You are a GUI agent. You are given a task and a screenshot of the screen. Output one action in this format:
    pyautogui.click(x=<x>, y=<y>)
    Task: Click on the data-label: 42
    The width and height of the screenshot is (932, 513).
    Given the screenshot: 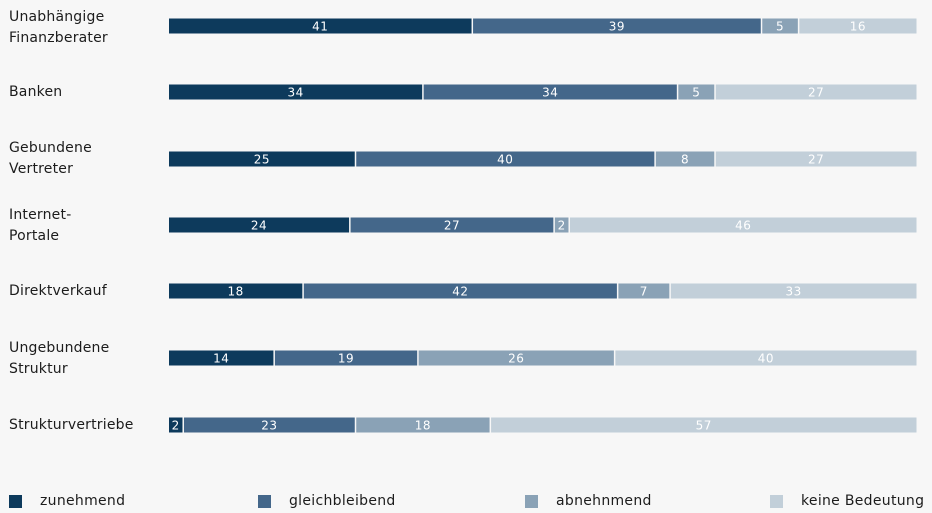 What is the action you would take?
    pyautogui.click(x=460, y=292)
    